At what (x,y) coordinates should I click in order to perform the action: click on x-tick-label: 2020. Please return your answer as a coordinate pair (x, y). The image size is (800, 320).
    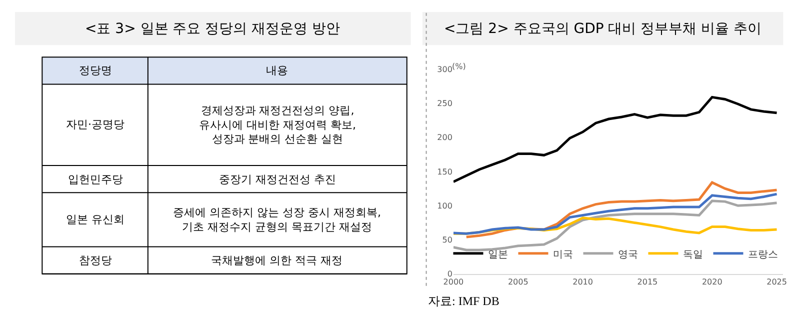
    Looking at the image, I should click on (712, 281).